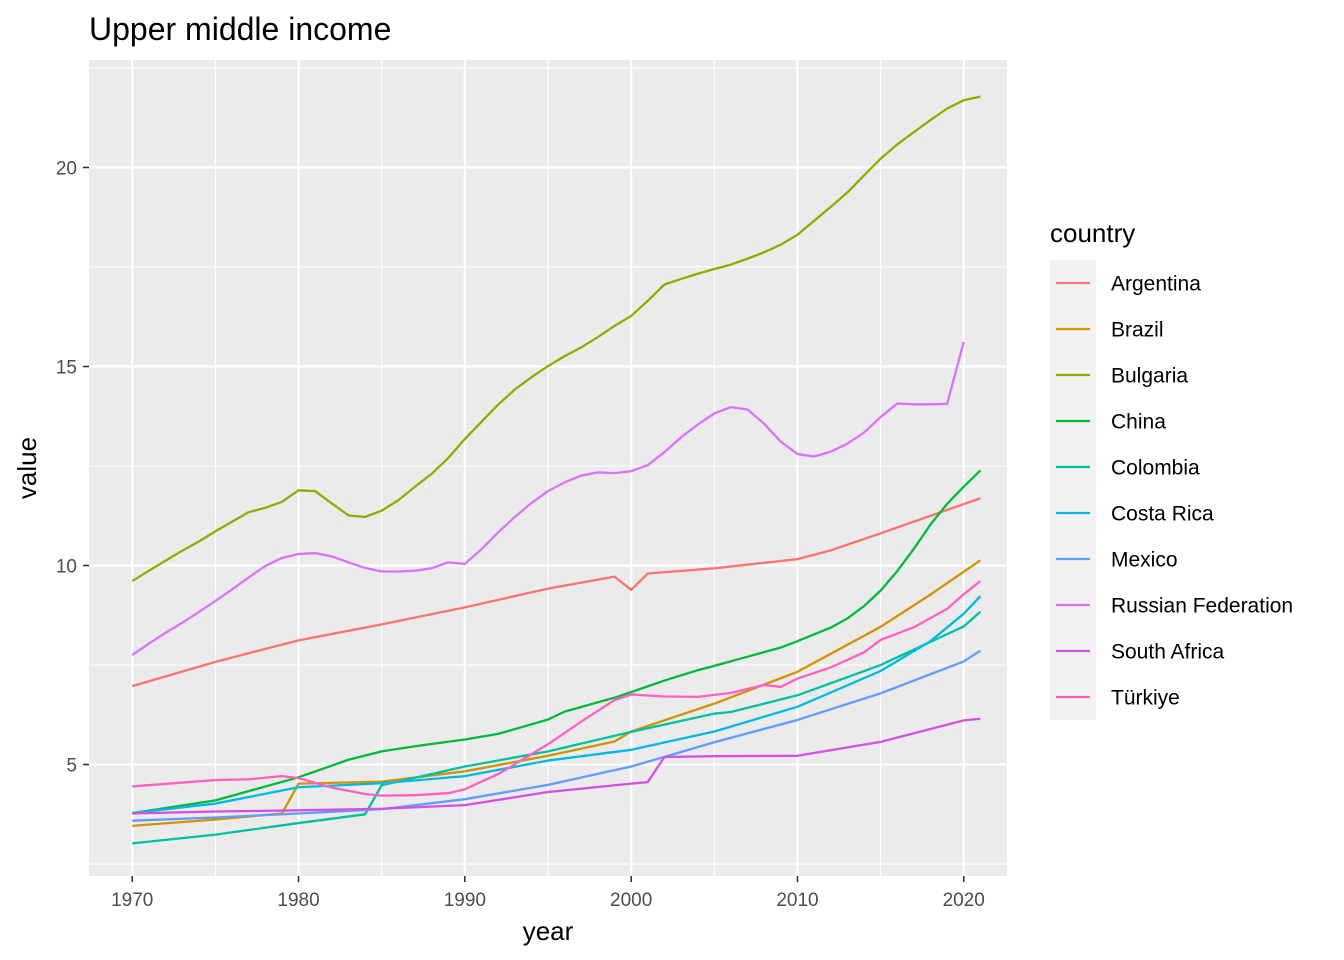 The height and width of the screenshot is (960, 1344). What do you see at coordinates (1144, 560) in the screenshot?
I see `legend-label-mexico: Mexico` at bounding box center [1144, 560].